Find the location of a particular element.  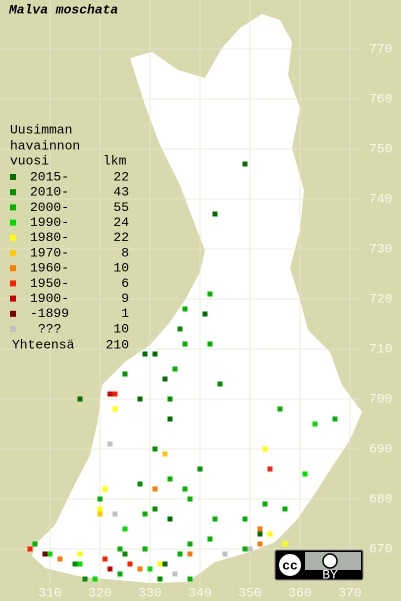

legend-count: 8 is located at coordinates (125, 252).